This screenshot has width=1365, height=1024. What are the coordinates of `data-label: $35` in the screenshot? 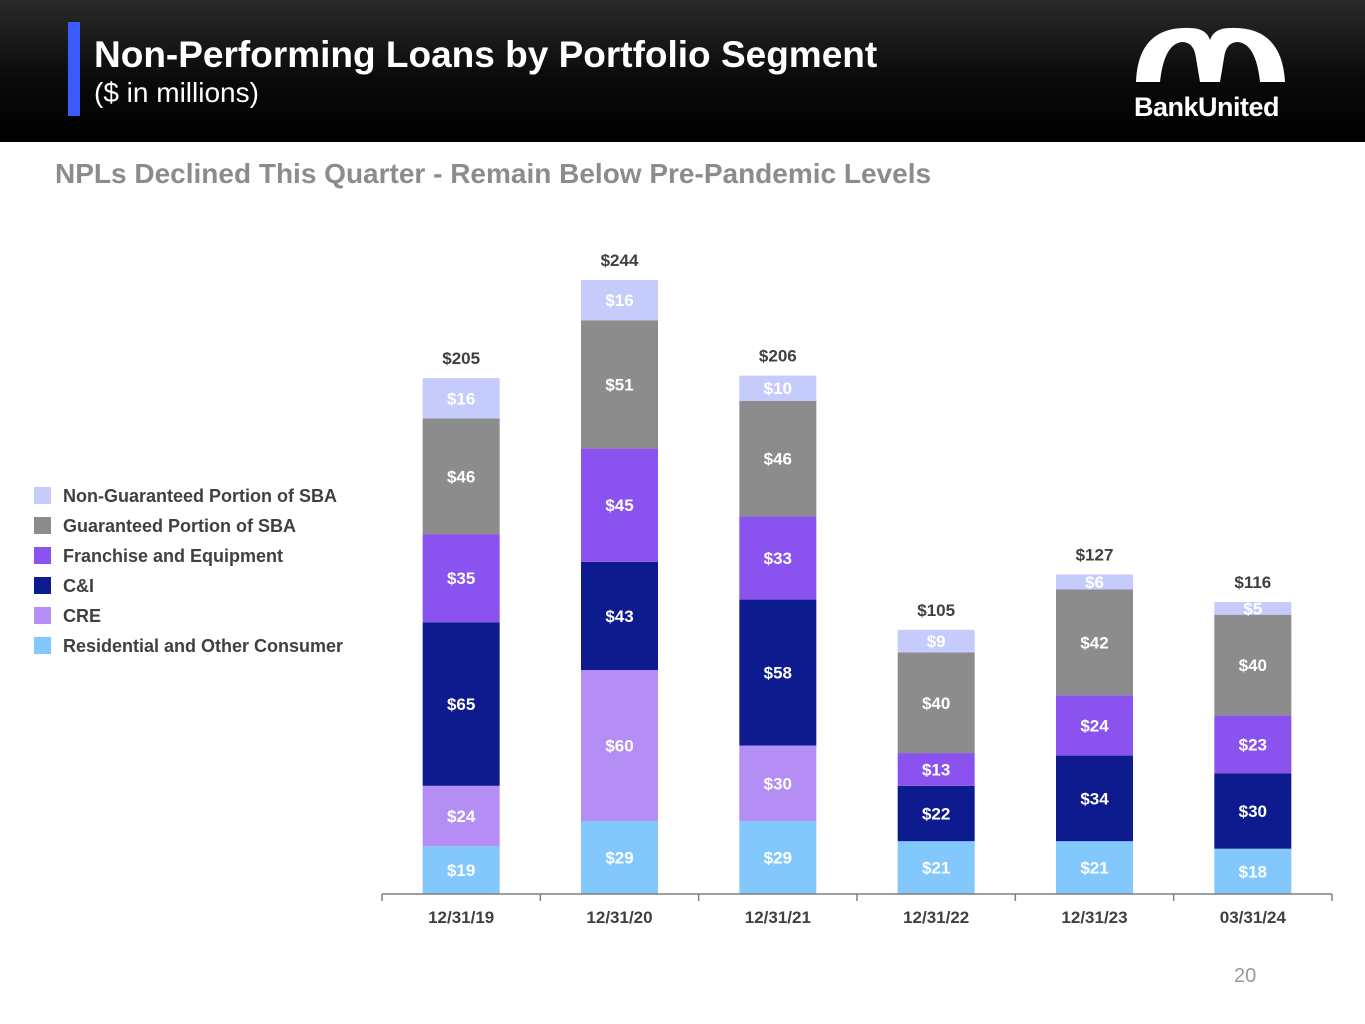 It's located at (461, 578).